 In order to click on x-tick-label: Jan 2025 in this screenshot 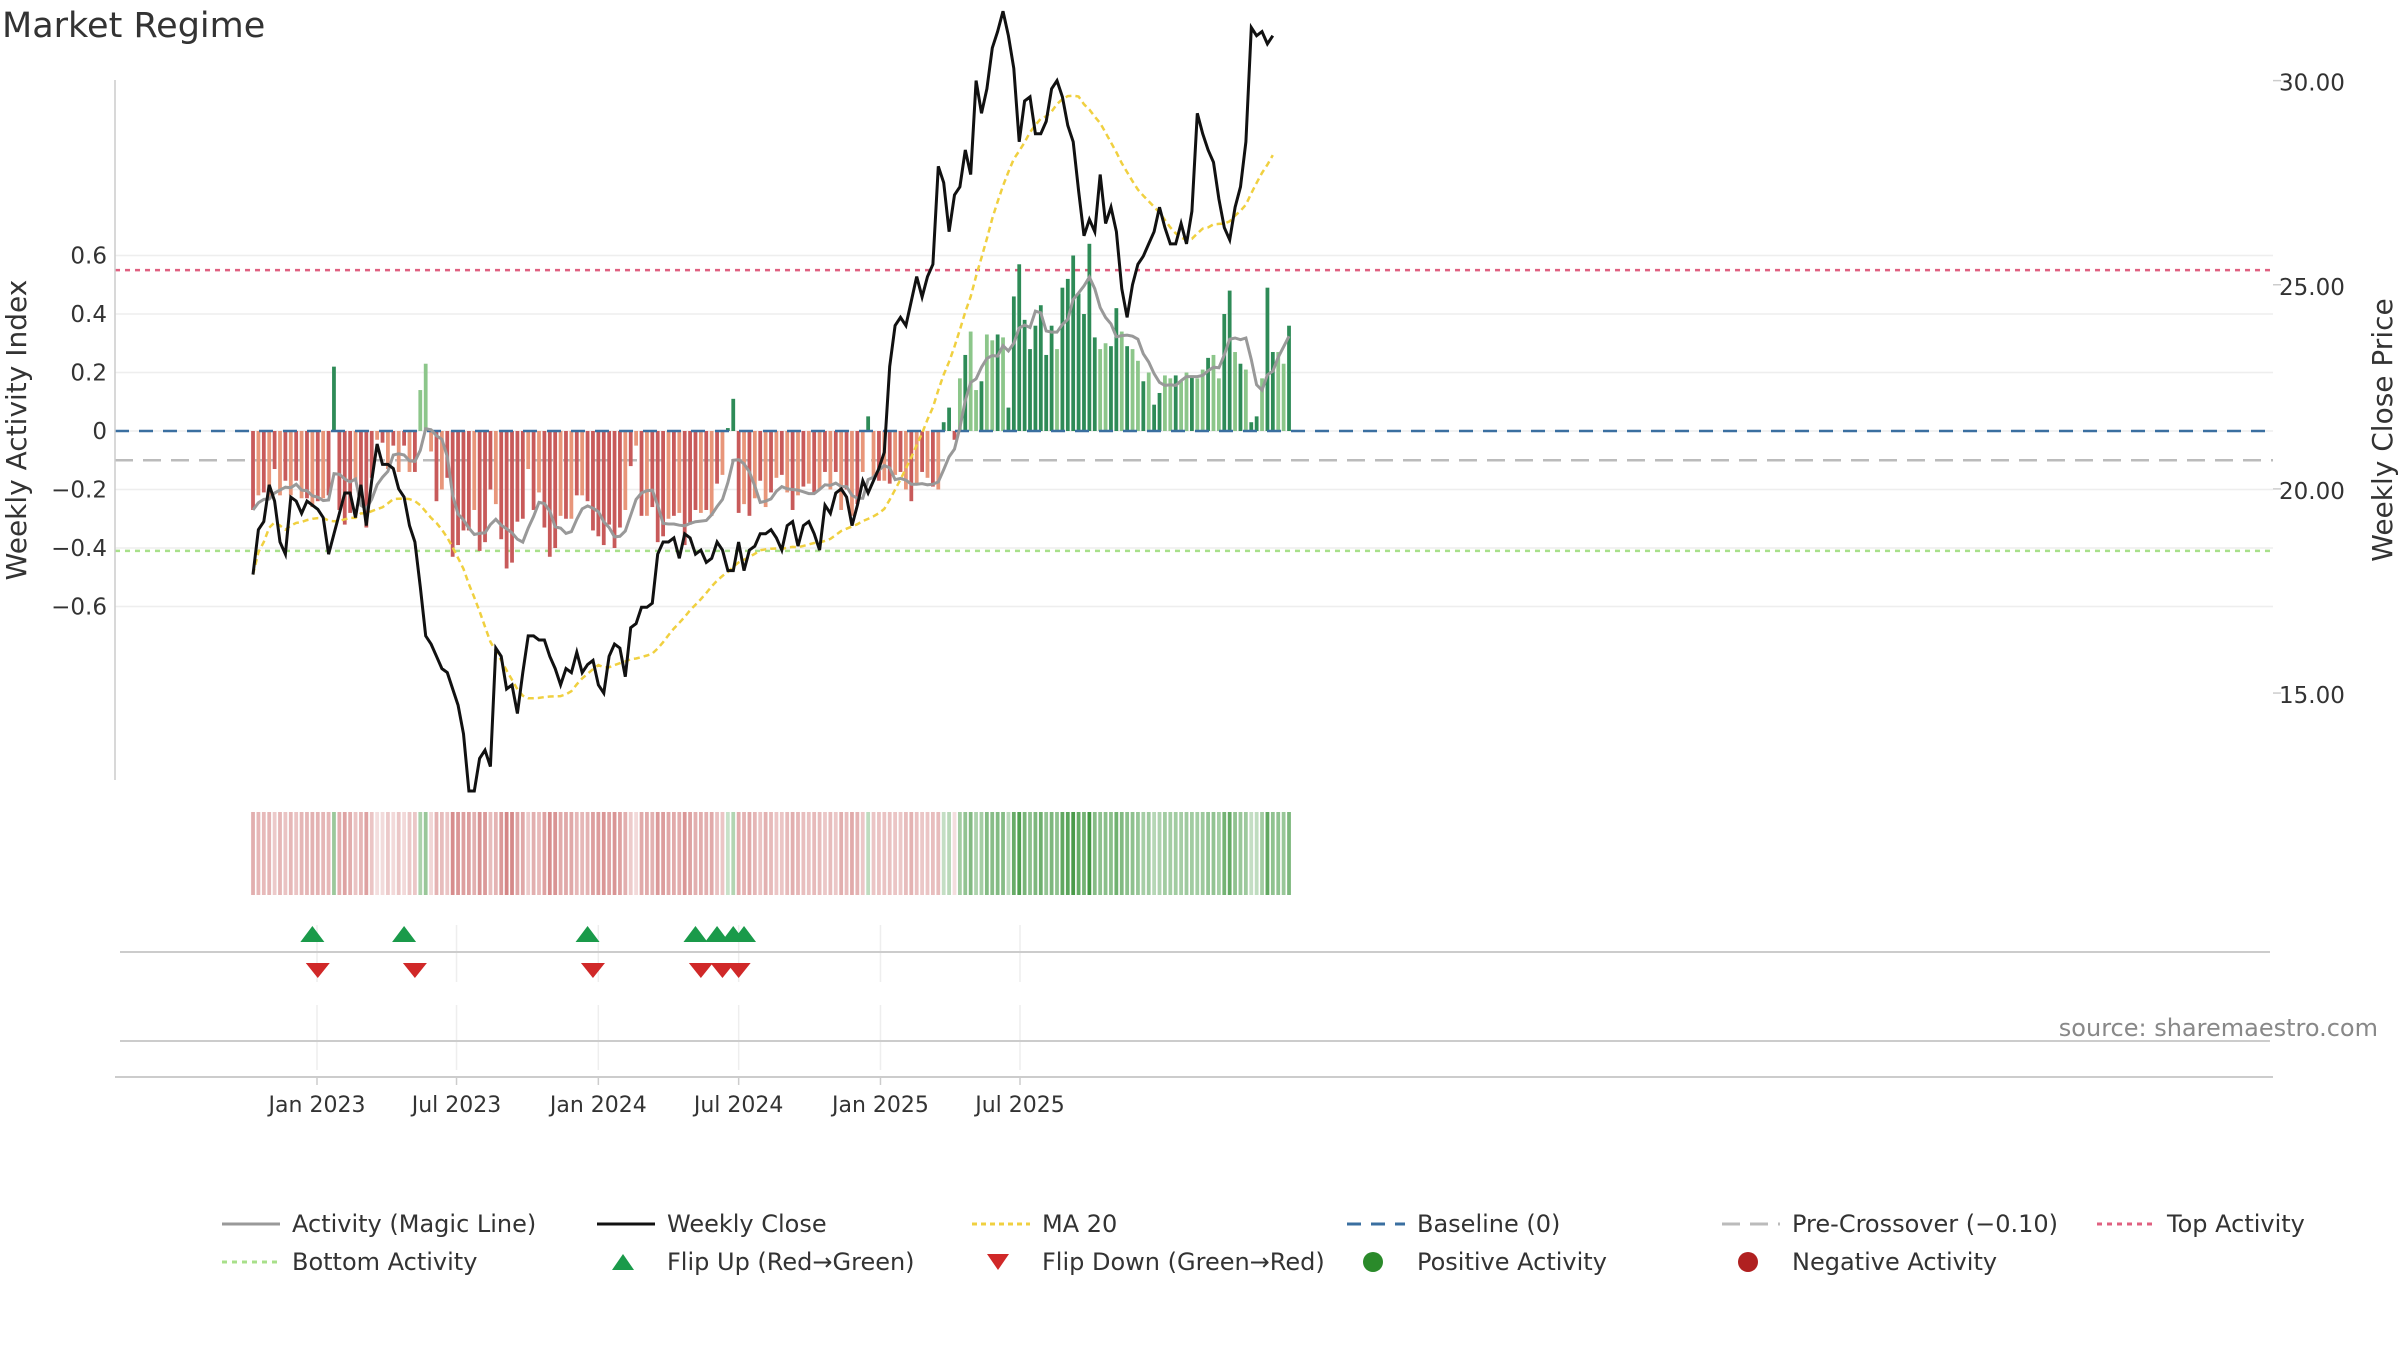, I will do `click(879, 1105)`.